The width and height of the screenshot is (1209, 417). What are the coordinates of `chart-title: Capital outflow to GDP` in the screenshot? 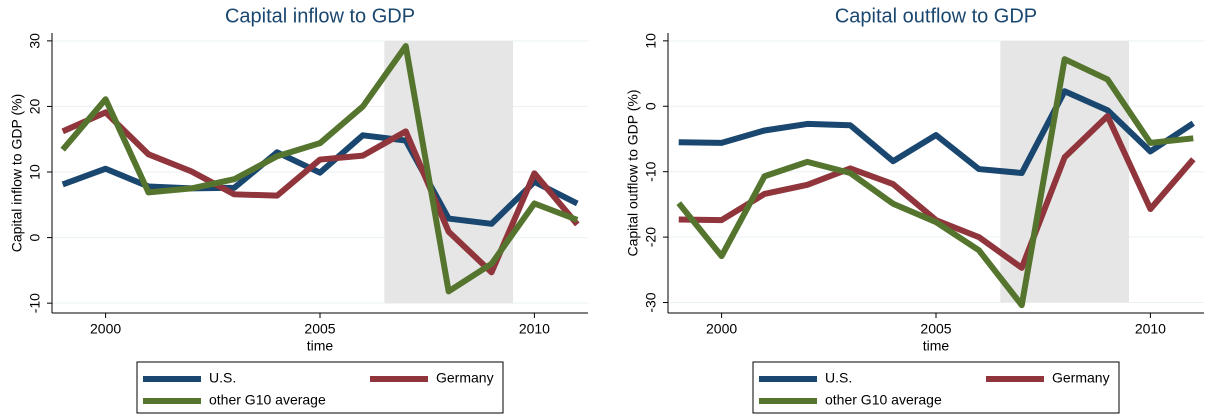 It's located at (936, 16).